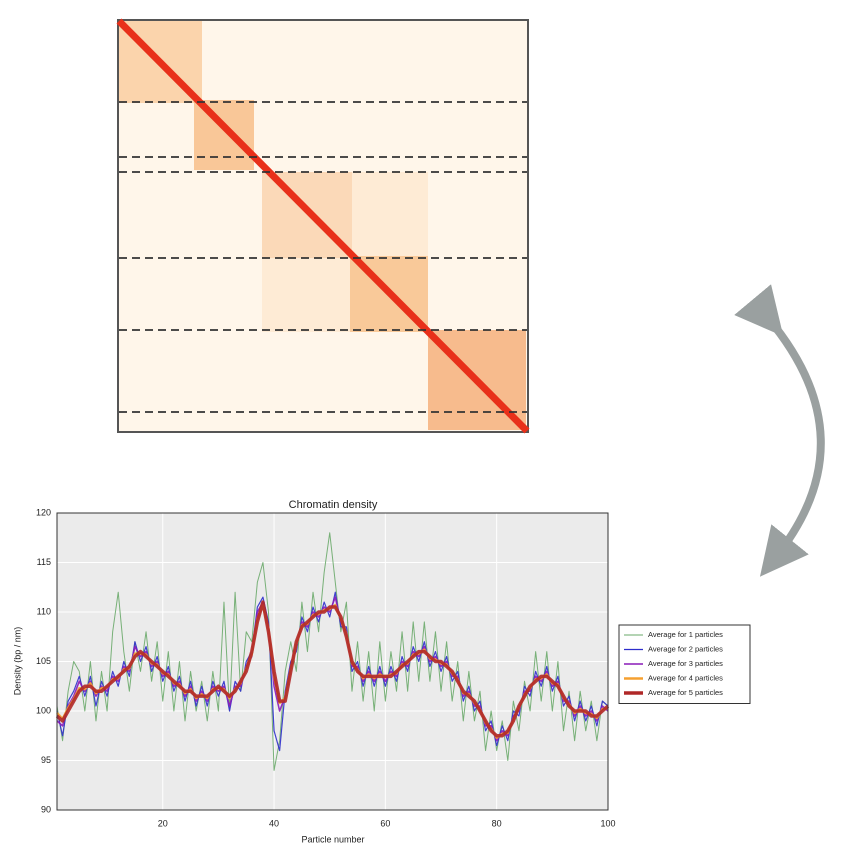 This screenshot has height=852, width=842. What do you see at coordinates (43, 512) in the screenshot?
I see `y-tick-label: 120` at bounding box center [43, 512].